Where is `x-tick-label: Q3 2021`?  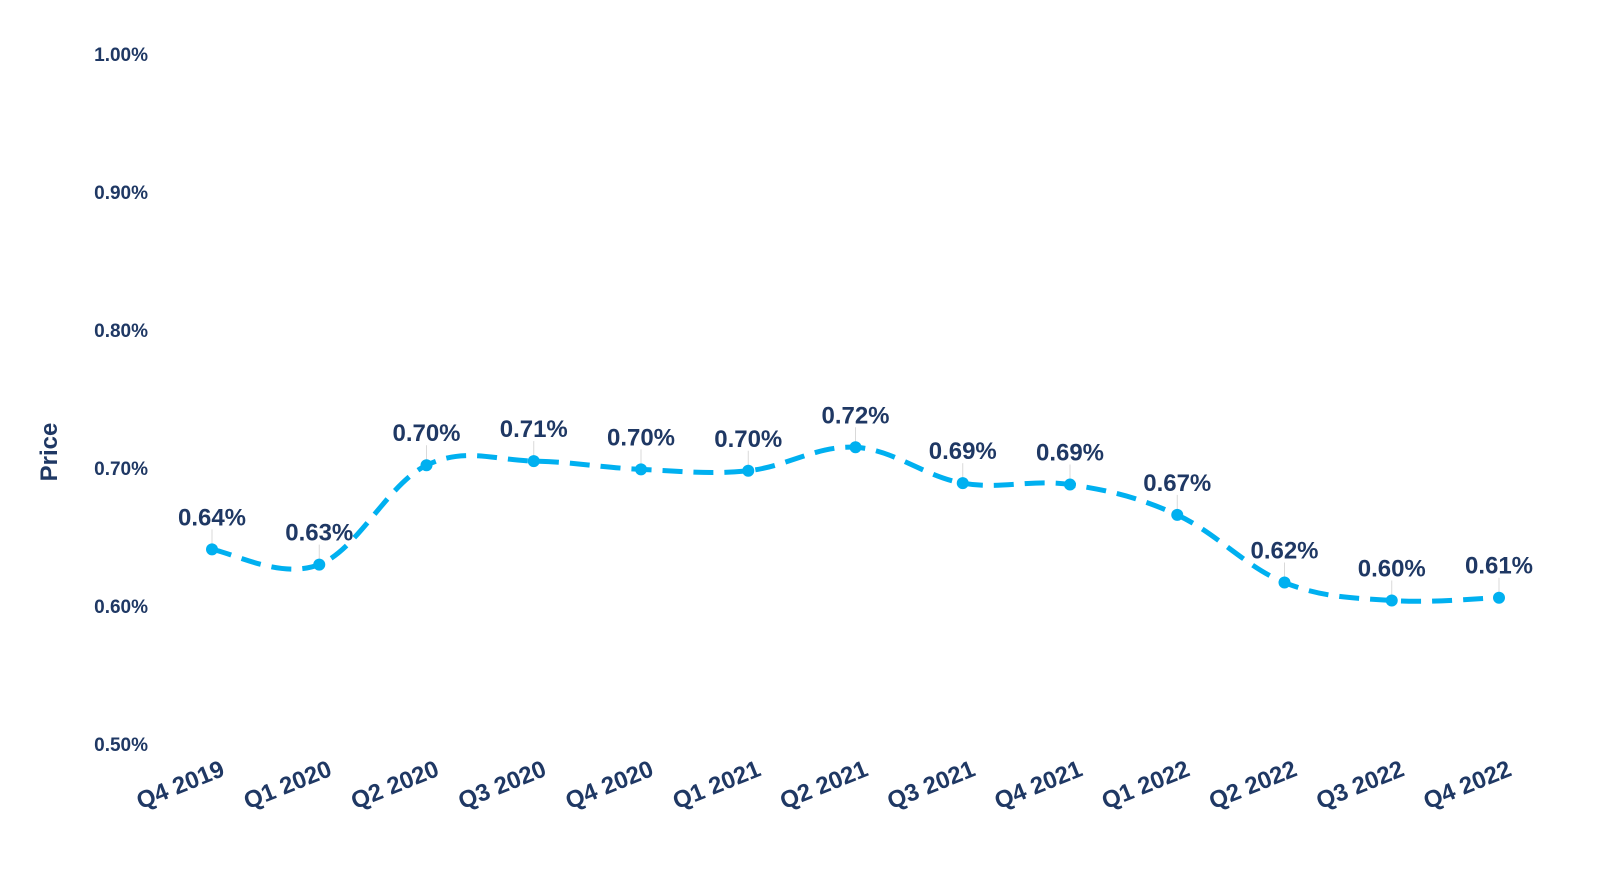
x-tick-label: Q3 2021 is located at coordinates (931, 786).